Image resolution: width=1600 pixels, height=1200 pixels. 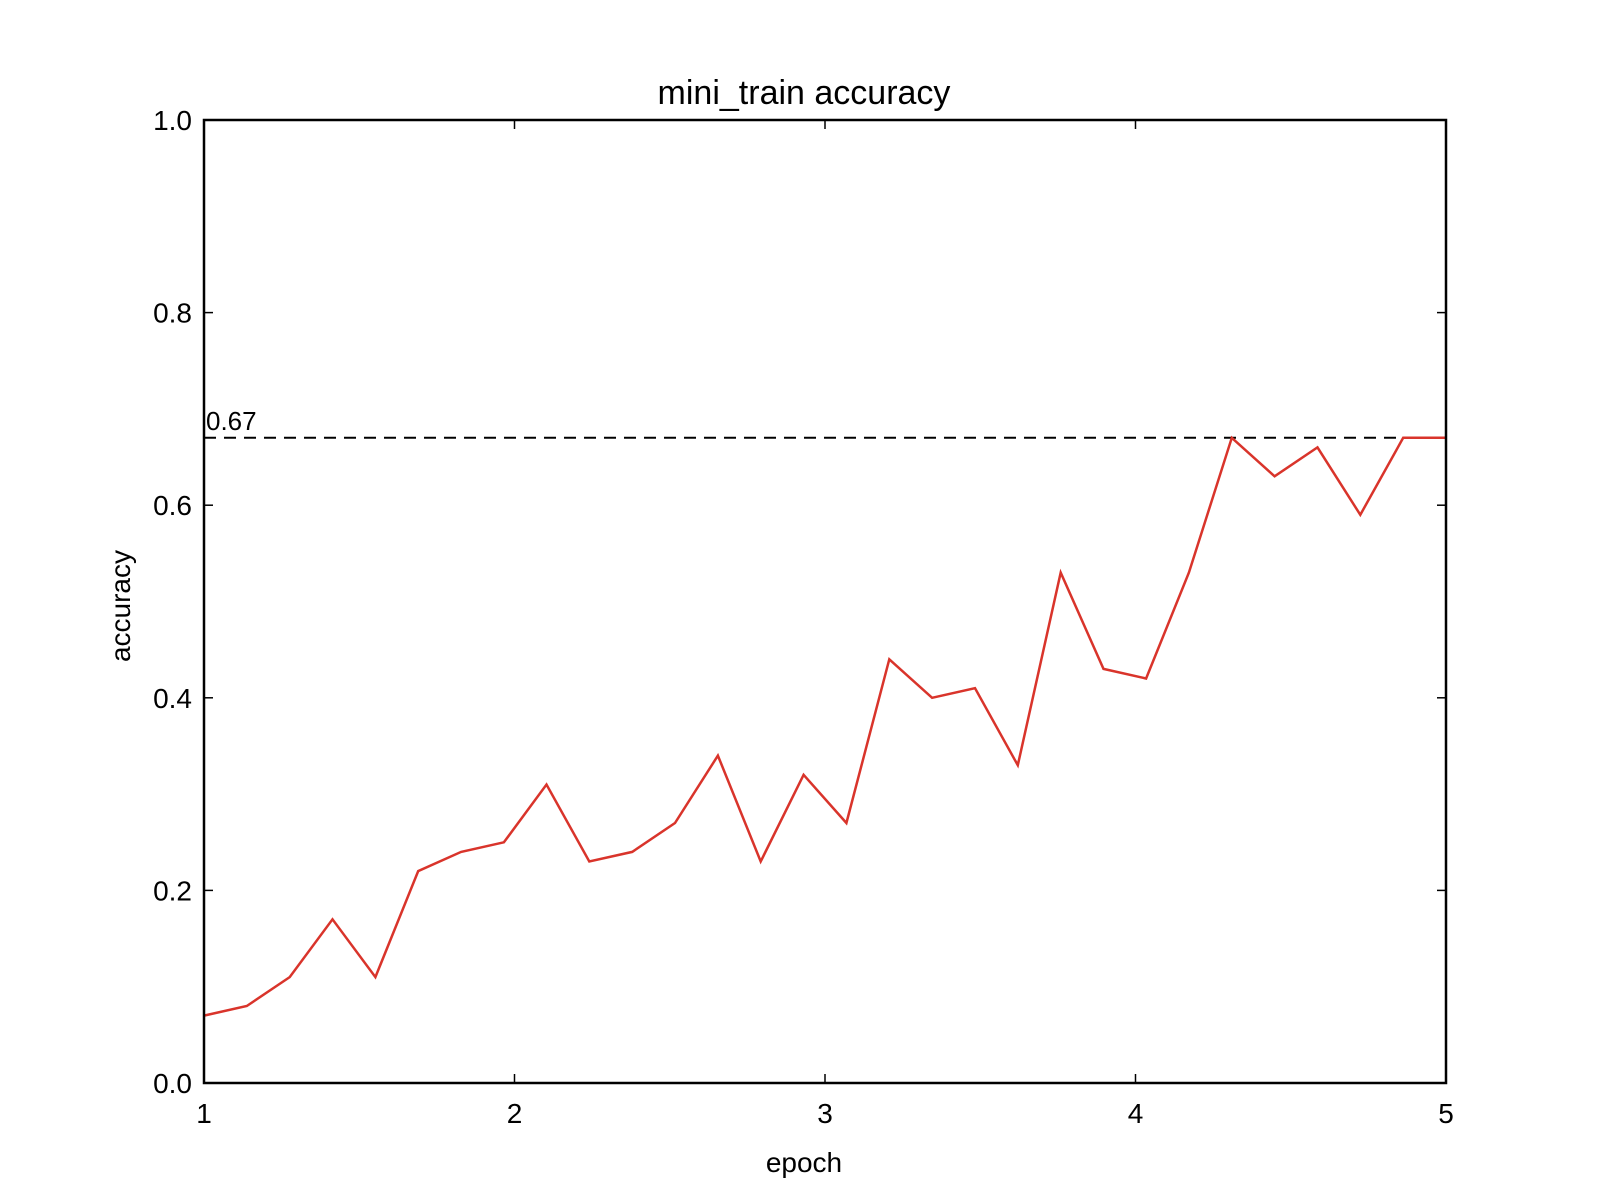 I want to click on y-axis-label: accuracy, so click(x=120, y=606).